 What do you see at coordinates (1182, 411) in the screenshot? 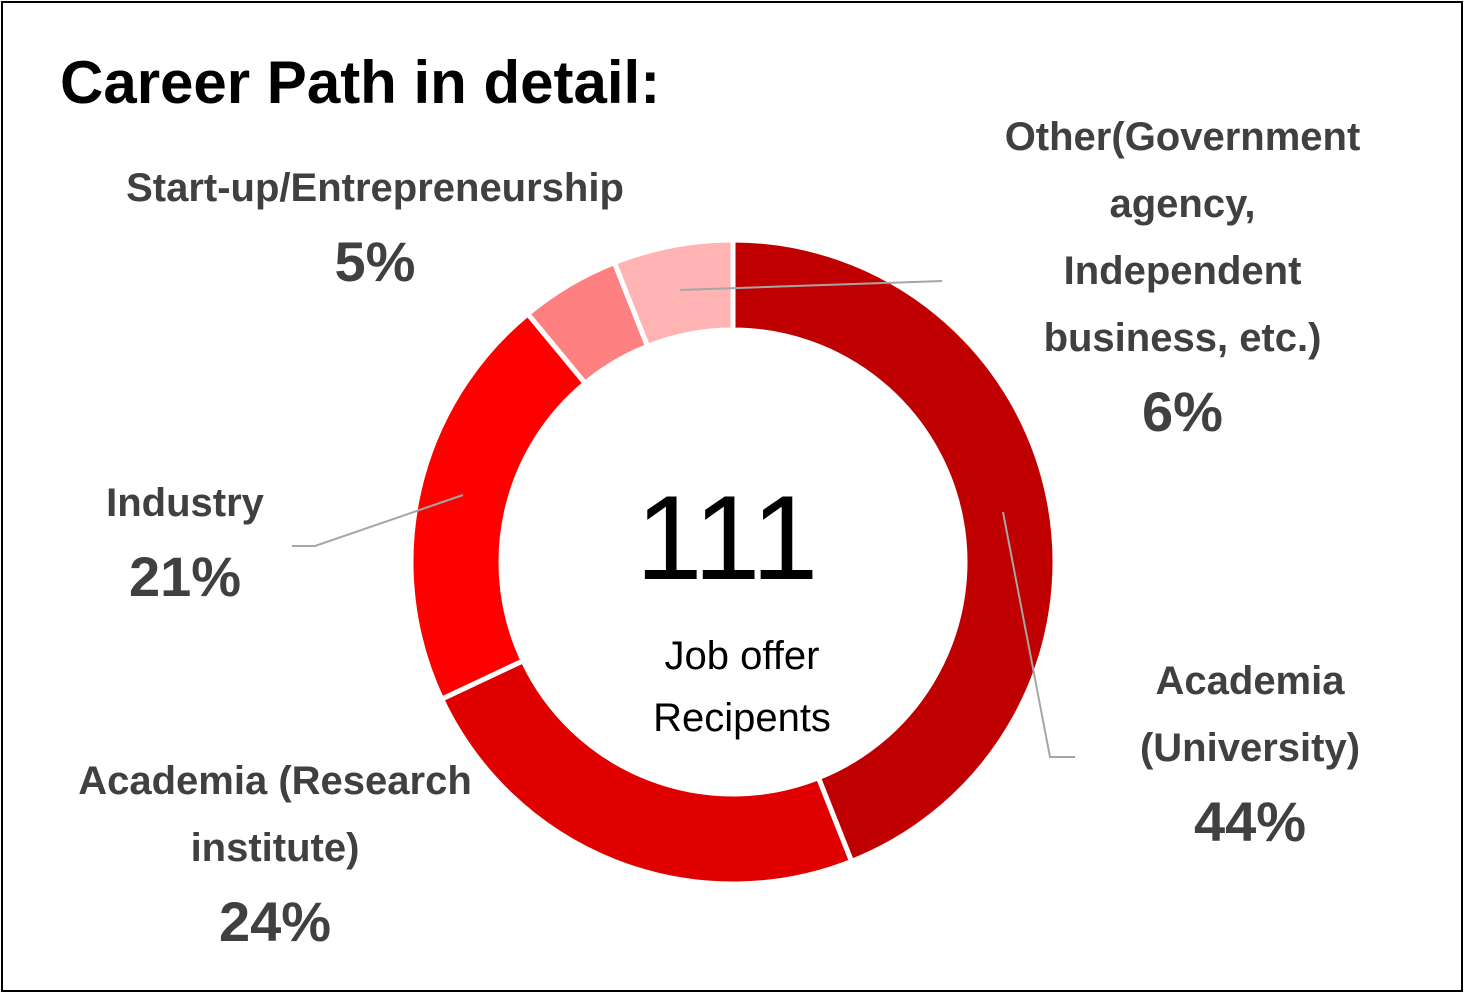
I see `slice-value-label: 6%` at bounding box center [1182, 411].